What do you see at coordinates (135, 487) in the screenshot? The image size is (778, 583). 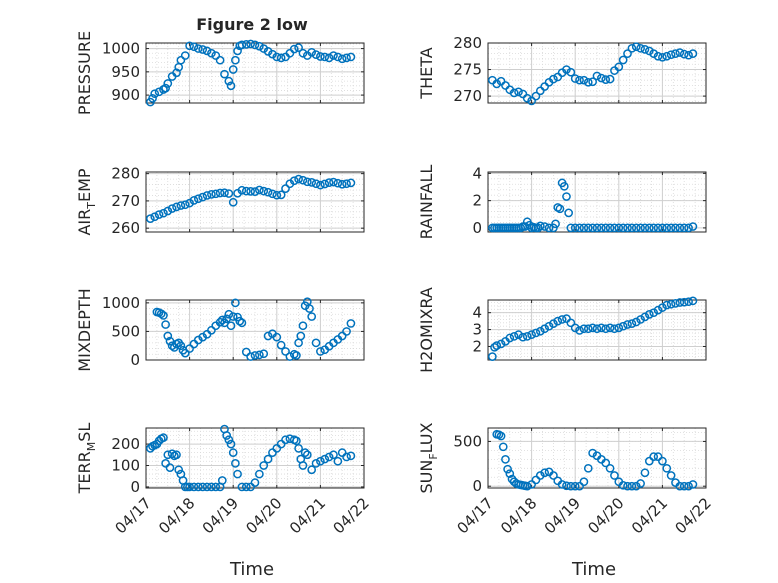 I see `y-tick-label: 0` at bounding box center [135, 487].